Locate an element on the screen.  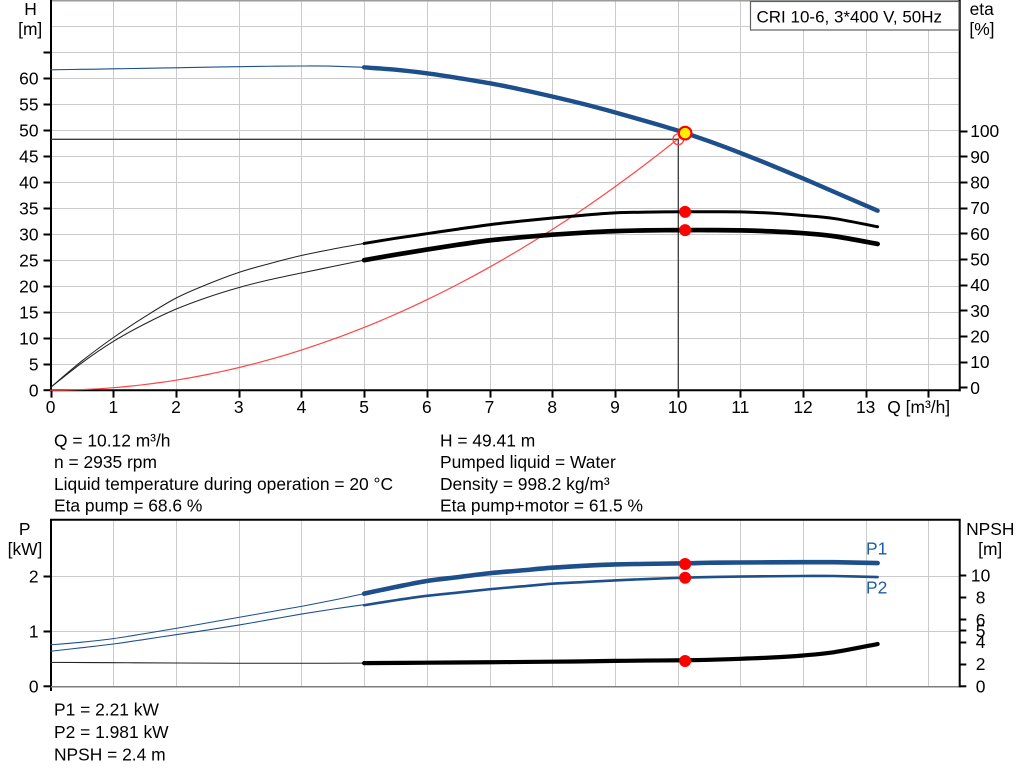
svg-text: P1 = 2.21 kW is located at coordinates (106, 710).